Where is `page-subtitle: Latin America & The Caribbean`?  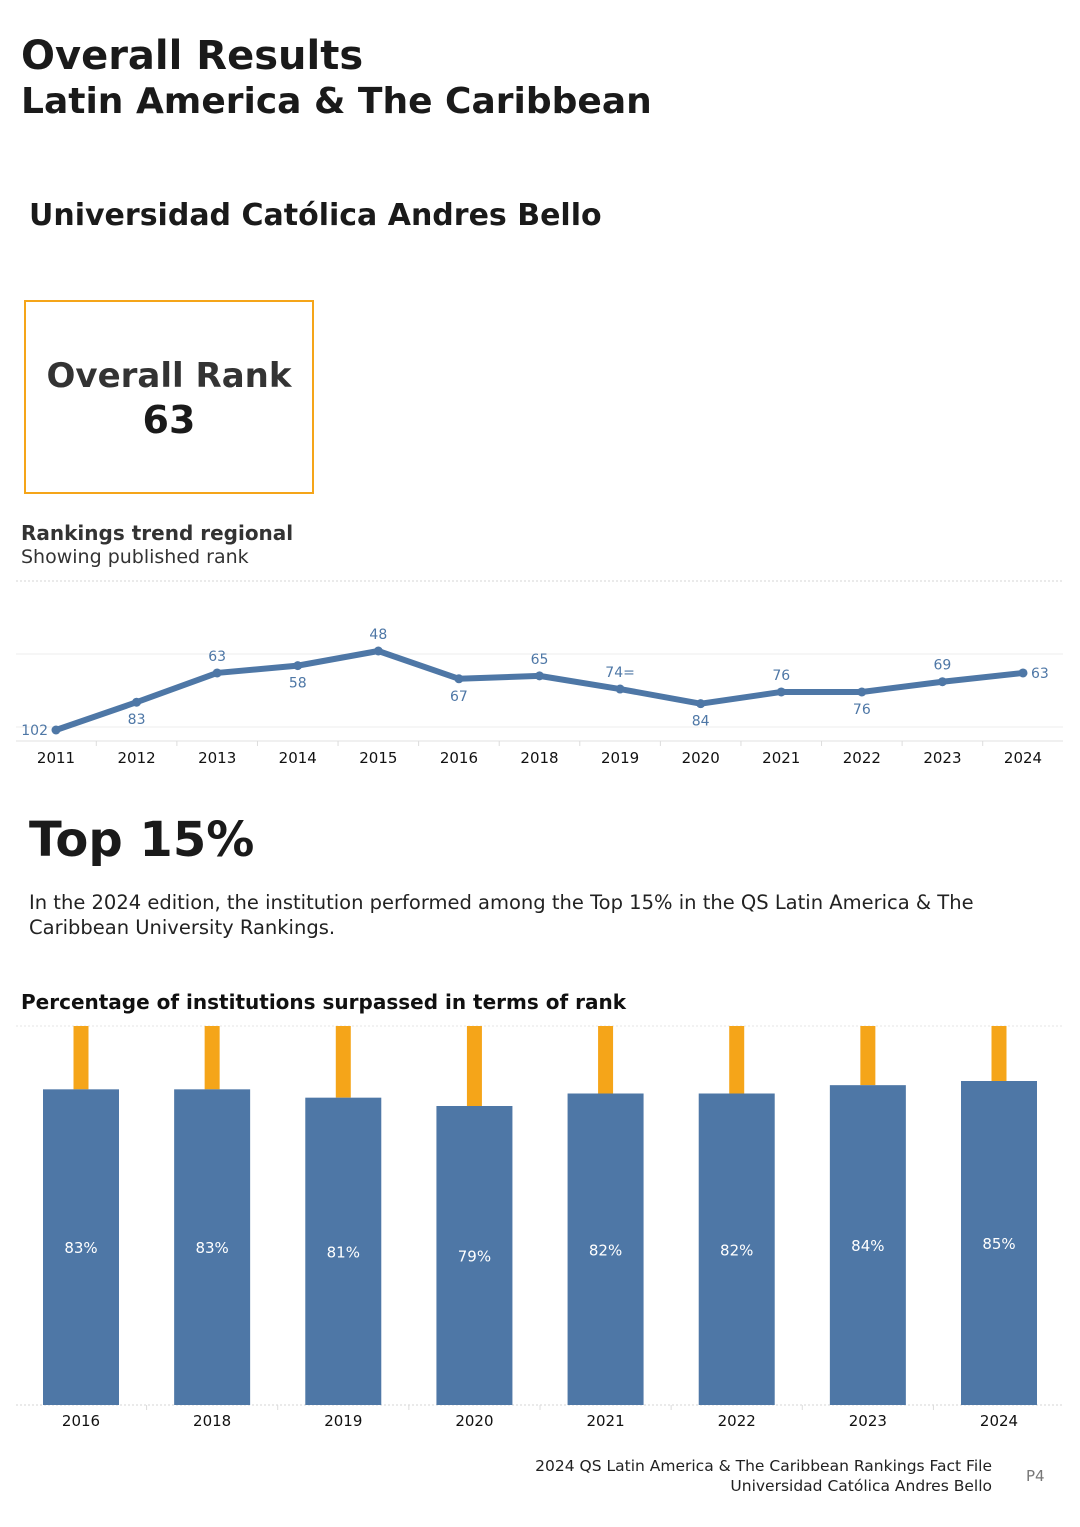
page-subtitle: Latin America & The Caribbean is located at coordinates (336, 101).